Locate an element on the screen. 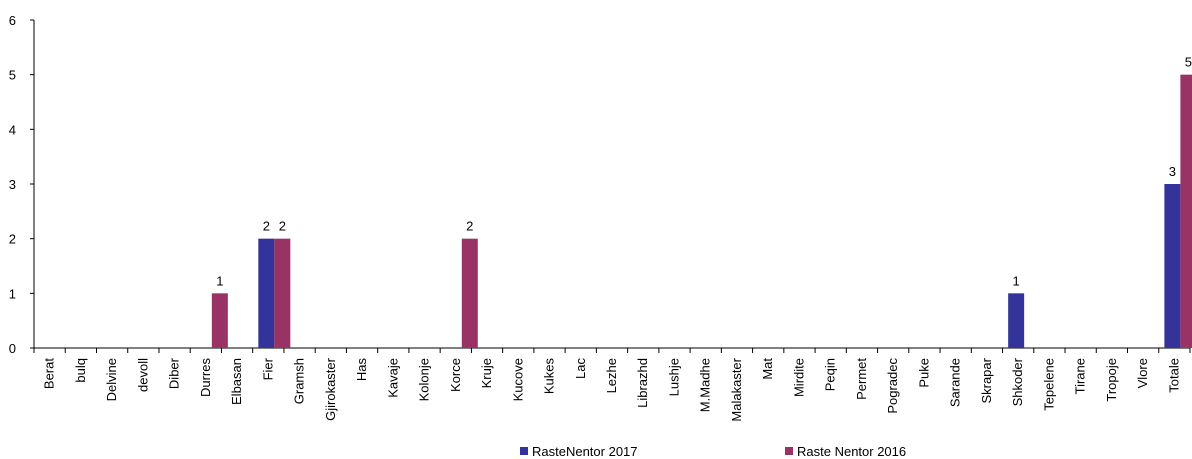 This screenshot has width=1192, height=459. x-category-label: Gjirokaster is located at coordinates (330, 389).